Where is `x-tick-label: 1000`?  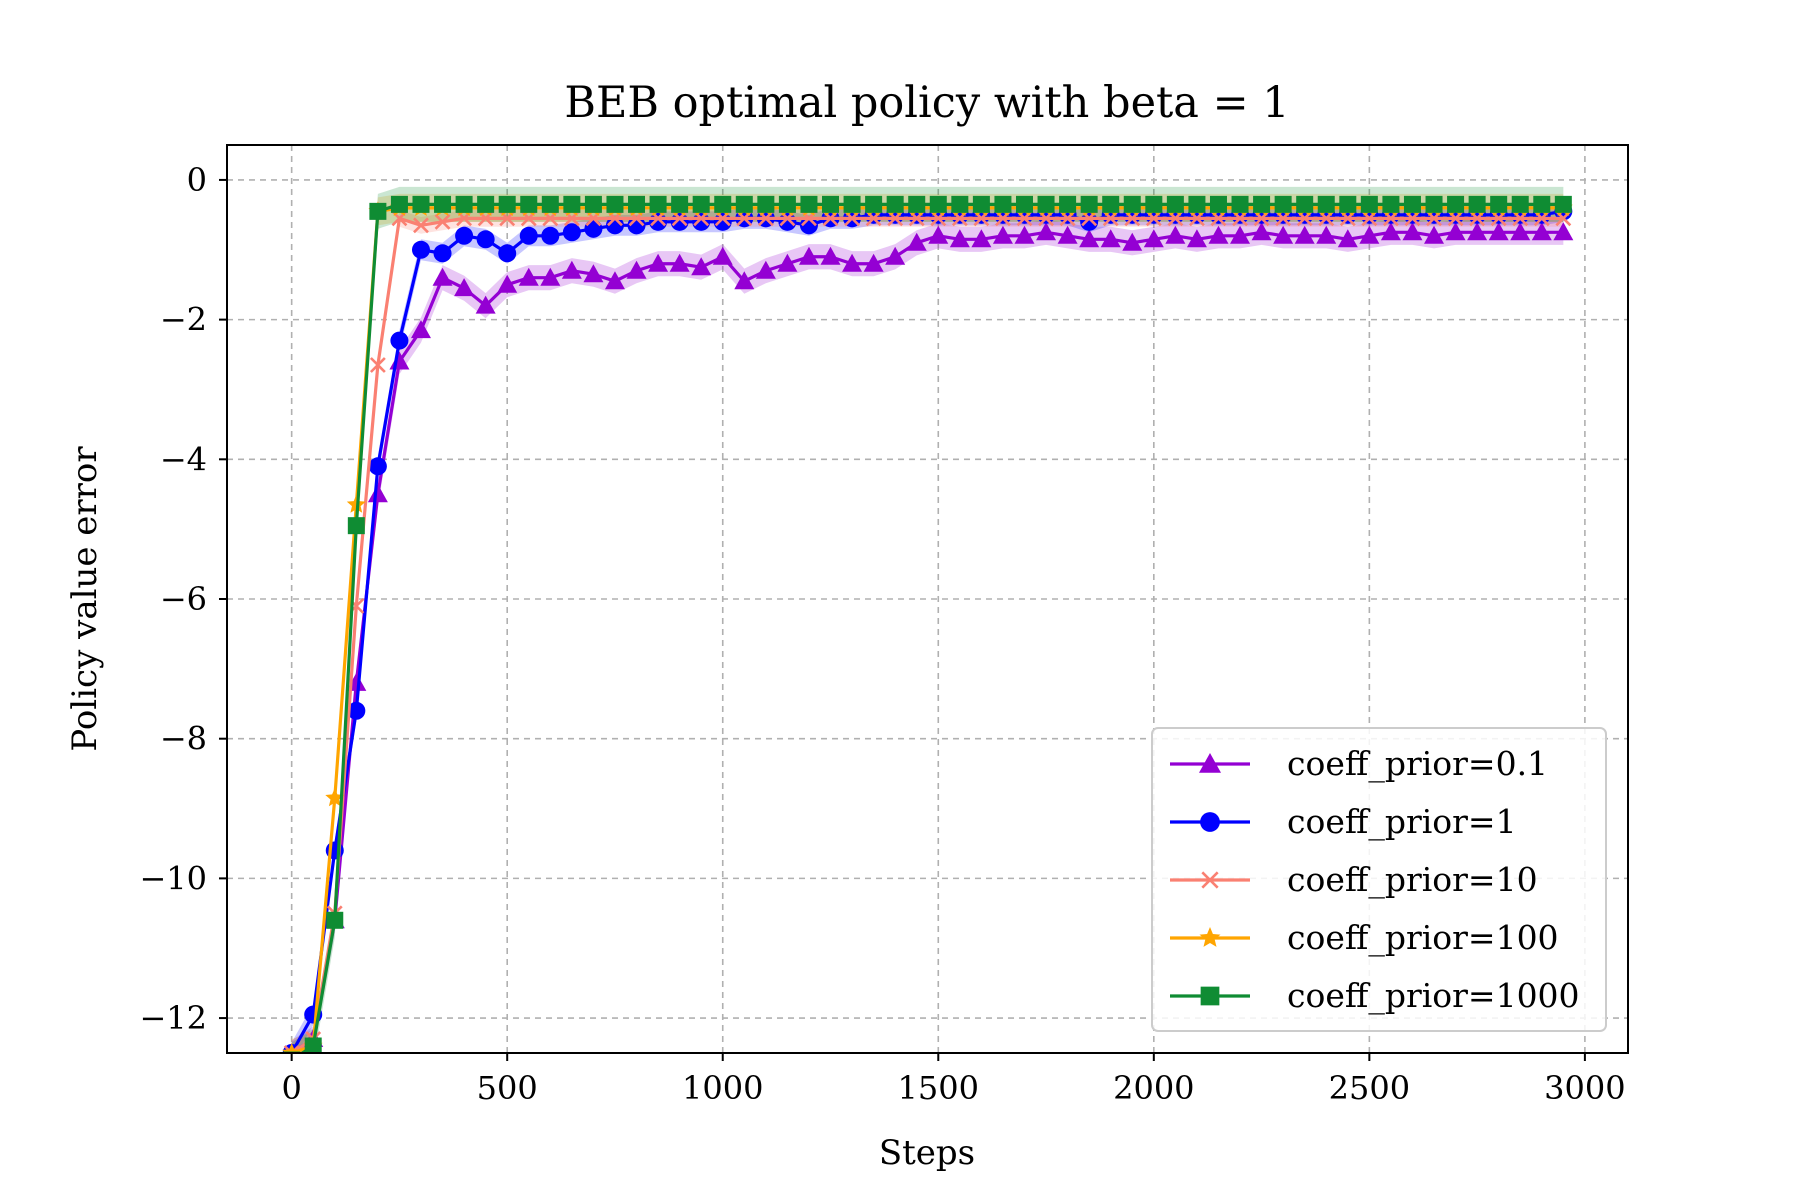
x-tick-label: 1000 is located at coordinates (722, 1088).